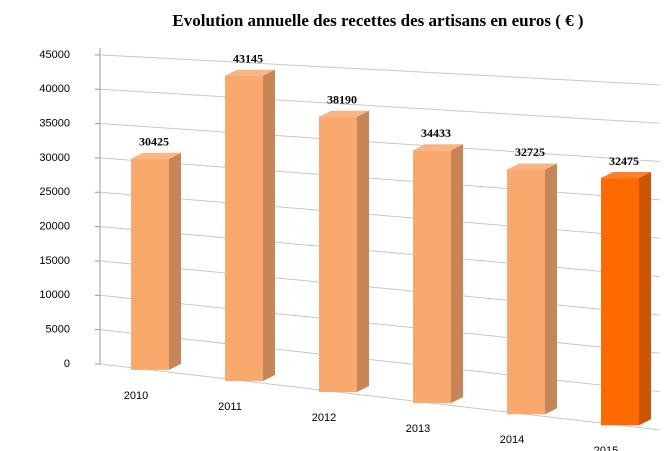 Image resolution: width=668 pixels, height=451 pixels. I want to click on y-tick-label: 10000, so click(54, 295).